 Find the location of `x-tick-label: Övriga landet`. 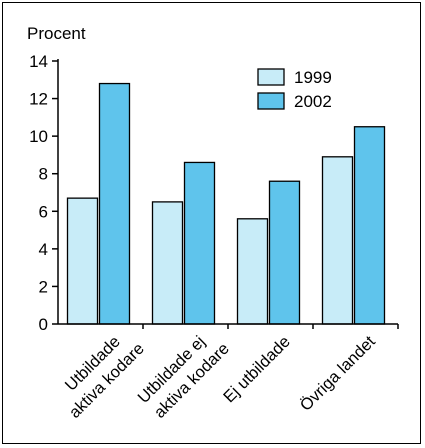

x-tick-label: Övriga landet is located at coordinates (338, 373).